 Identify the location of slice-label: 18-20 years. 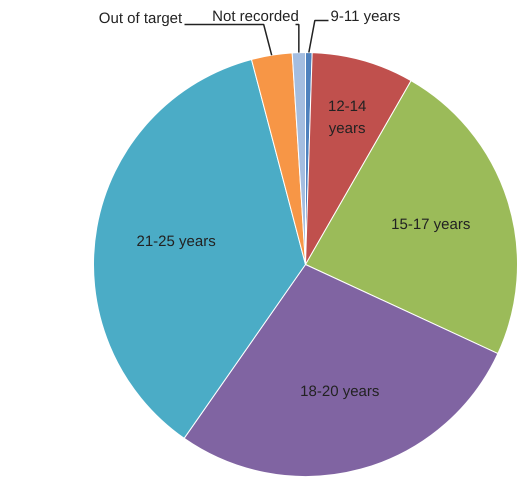
(340, 391).